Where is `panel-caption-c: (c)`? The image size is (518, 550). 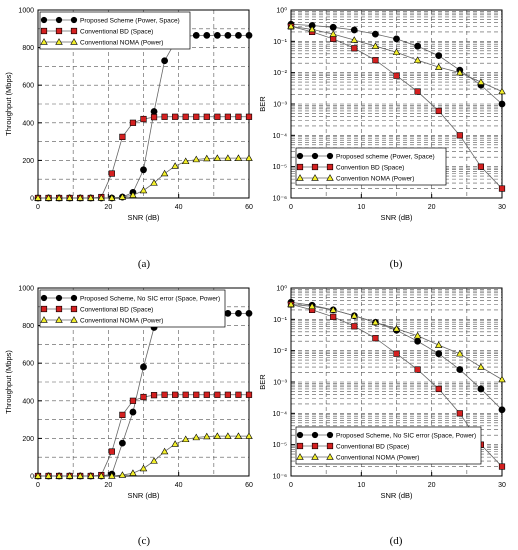
panel-caption-c: (c) is located at coordinates (144, 541).